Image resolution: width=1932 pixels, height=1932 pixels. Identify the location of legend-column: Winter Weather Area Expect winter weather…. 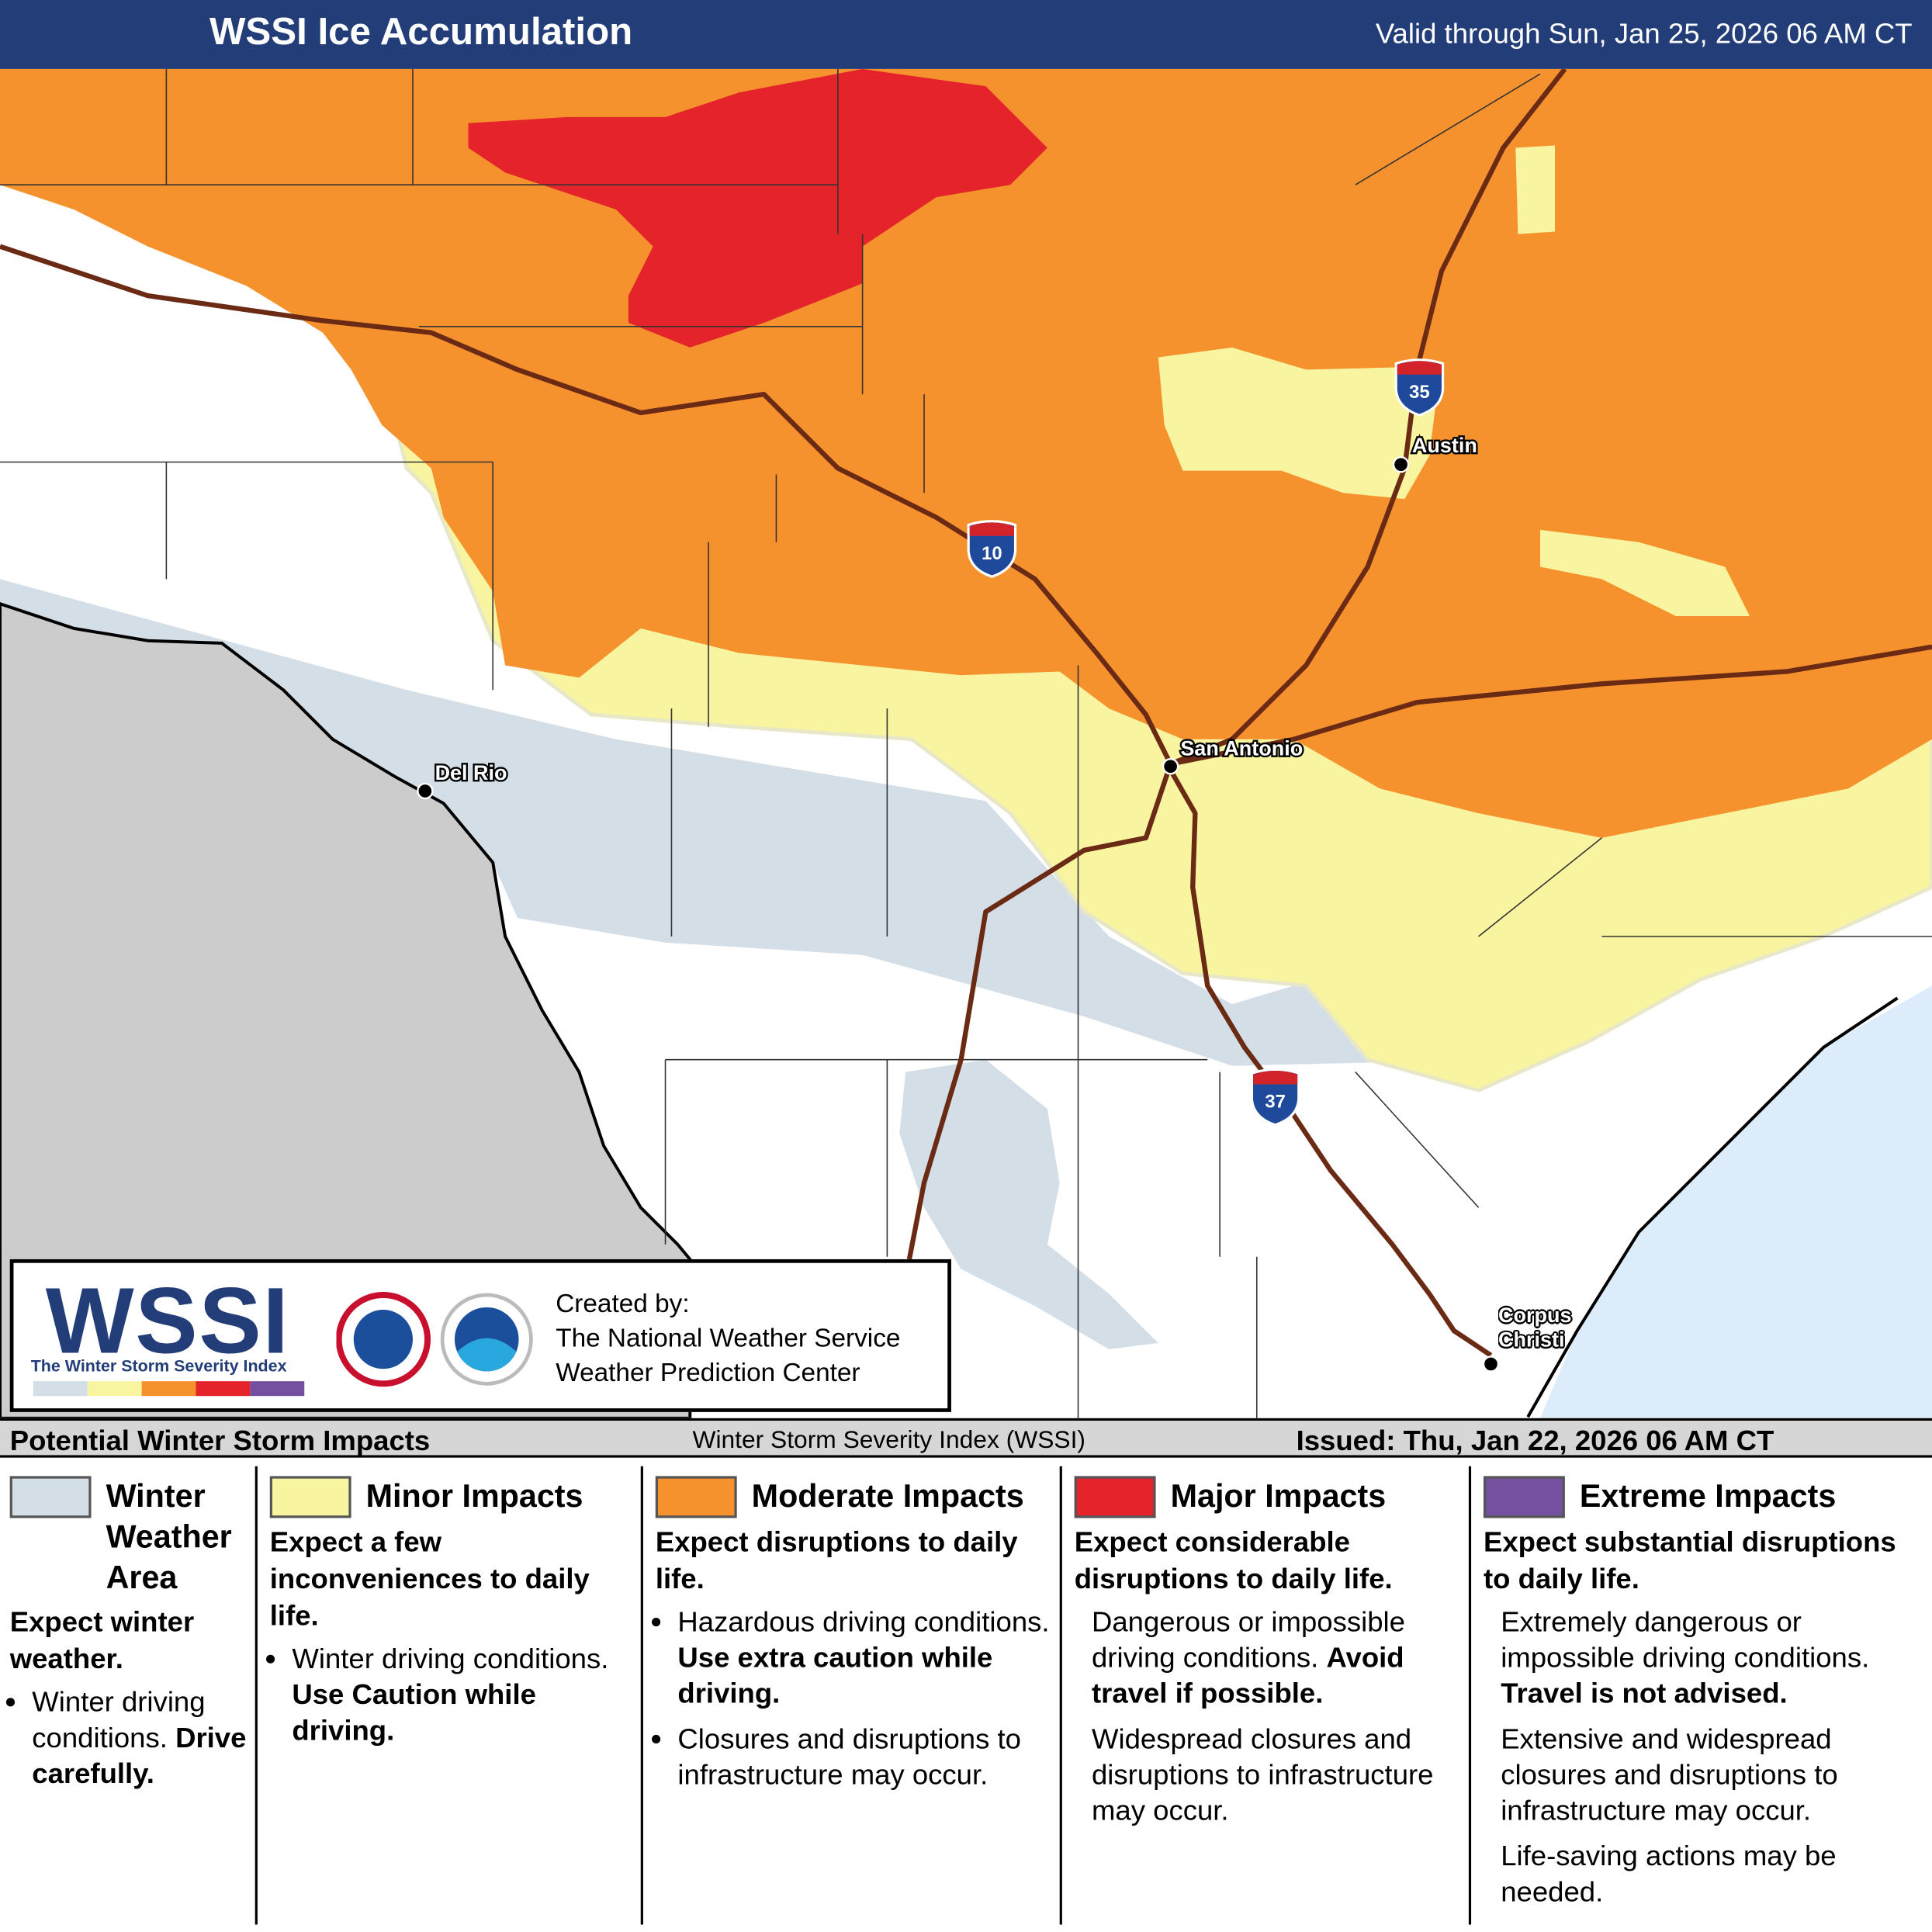
(127, 1695).